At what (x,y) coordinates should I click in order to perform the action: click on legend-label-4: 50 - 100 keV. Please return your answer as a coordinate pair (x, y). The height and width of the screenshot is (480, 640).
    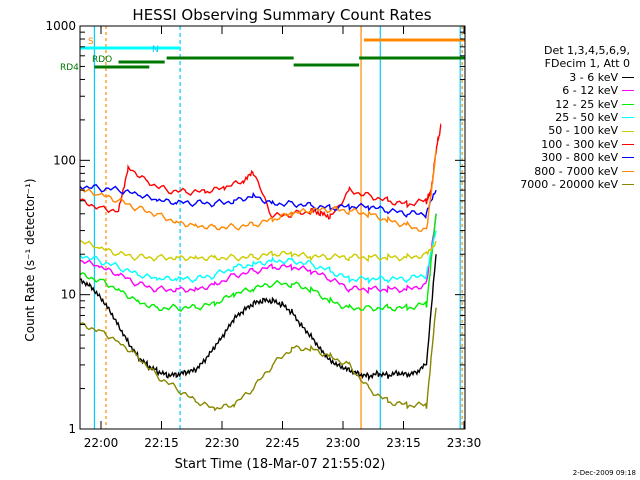
    Looking at the image, I should click on (583, 131).